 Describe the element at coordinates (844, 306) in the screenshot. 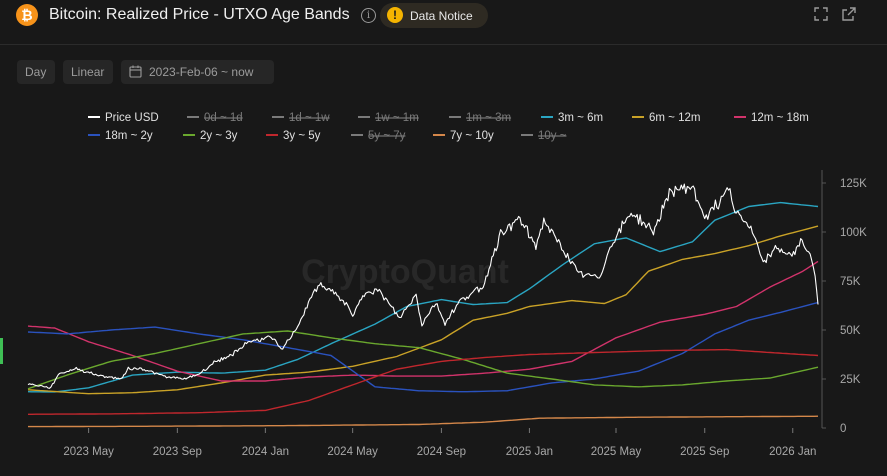

I see `y-axis: 0 25K 50K 75K 100K 125K` at that location.